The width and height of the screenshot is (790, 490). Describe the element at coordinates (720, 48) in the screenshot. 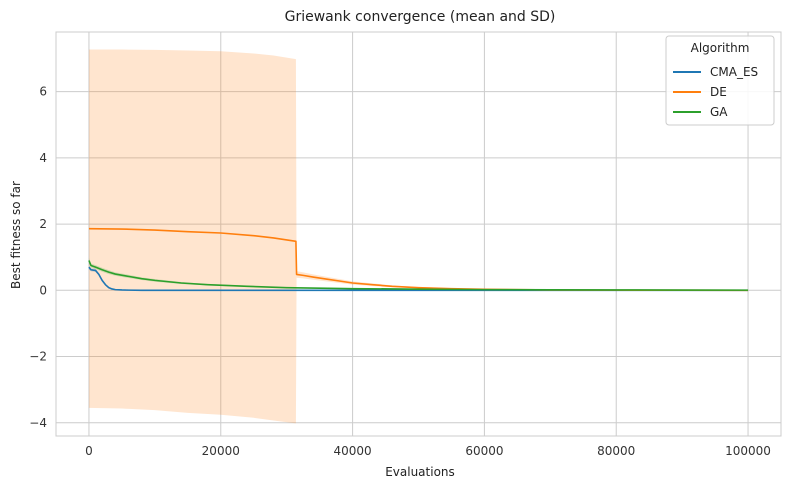

I see `legend-title: Algorithm` at that location.